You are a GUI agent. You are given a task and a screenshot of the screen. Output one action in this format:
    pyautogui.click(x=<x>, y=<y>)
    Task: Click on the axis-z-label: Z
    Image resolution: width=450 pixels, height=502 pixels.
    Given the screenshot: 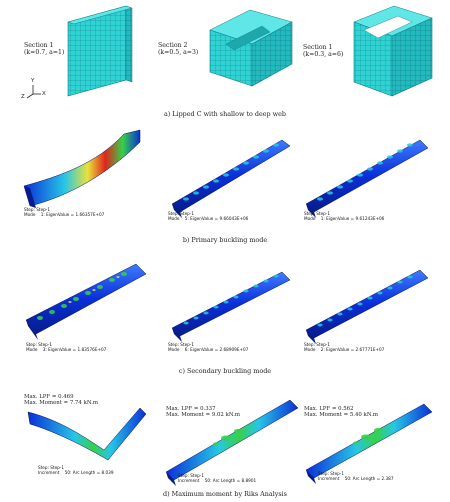 What is the action you would take?
    pyautogui.click(x=23, y=97)
    